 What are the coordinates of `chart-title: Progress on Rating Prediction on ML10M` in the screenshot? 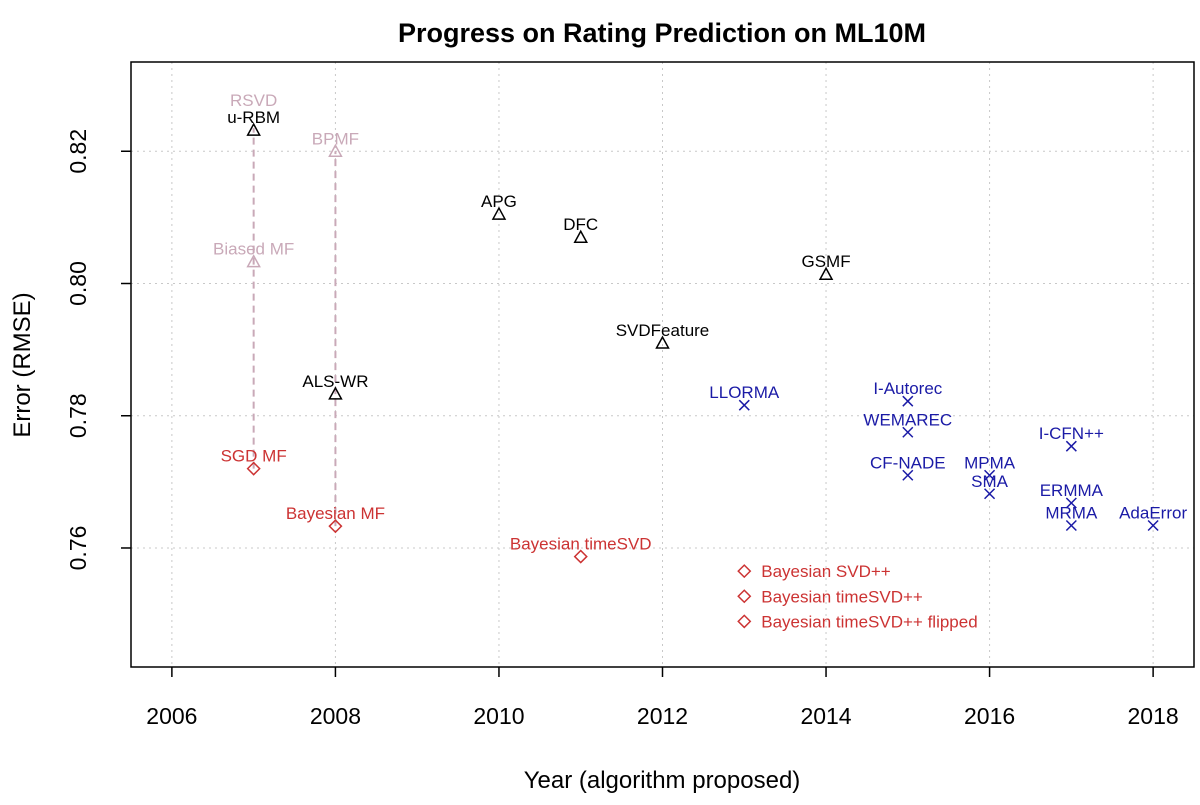 It's located at (662, 33).